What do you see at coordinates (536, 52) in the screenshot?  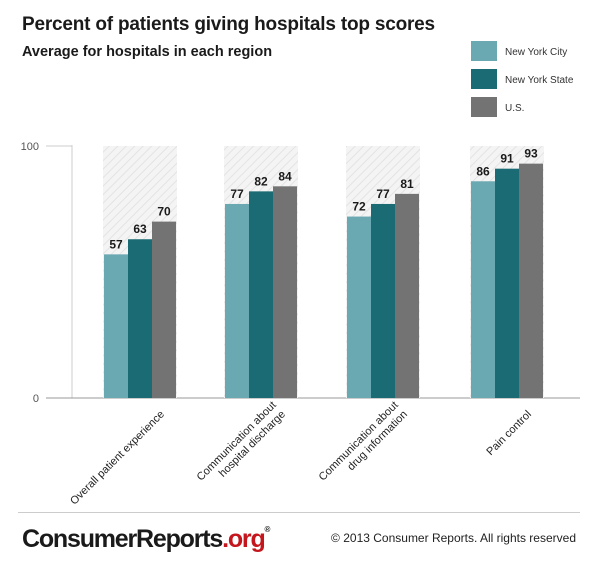 I see `legend-label: New York City` at bounding box center [536, 52].